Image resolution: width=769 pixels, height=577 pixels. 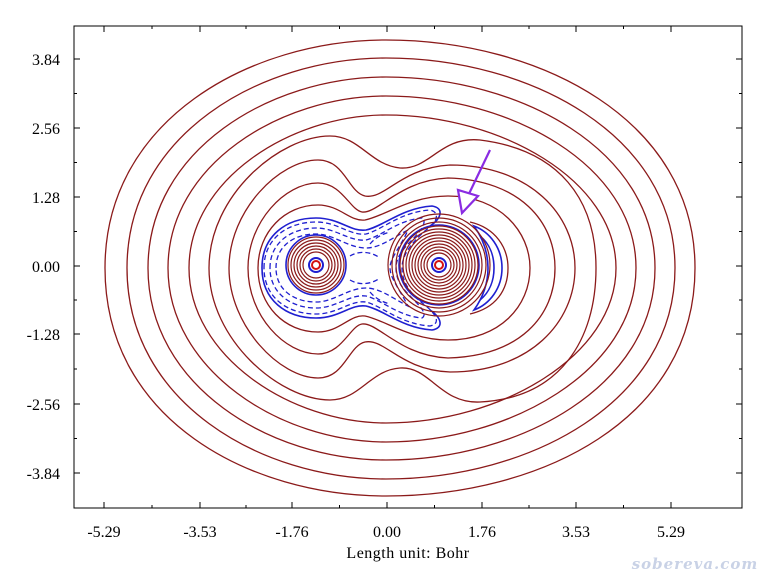 I want to click on x-tick-label: 3.53, so click(x=576, y=532).